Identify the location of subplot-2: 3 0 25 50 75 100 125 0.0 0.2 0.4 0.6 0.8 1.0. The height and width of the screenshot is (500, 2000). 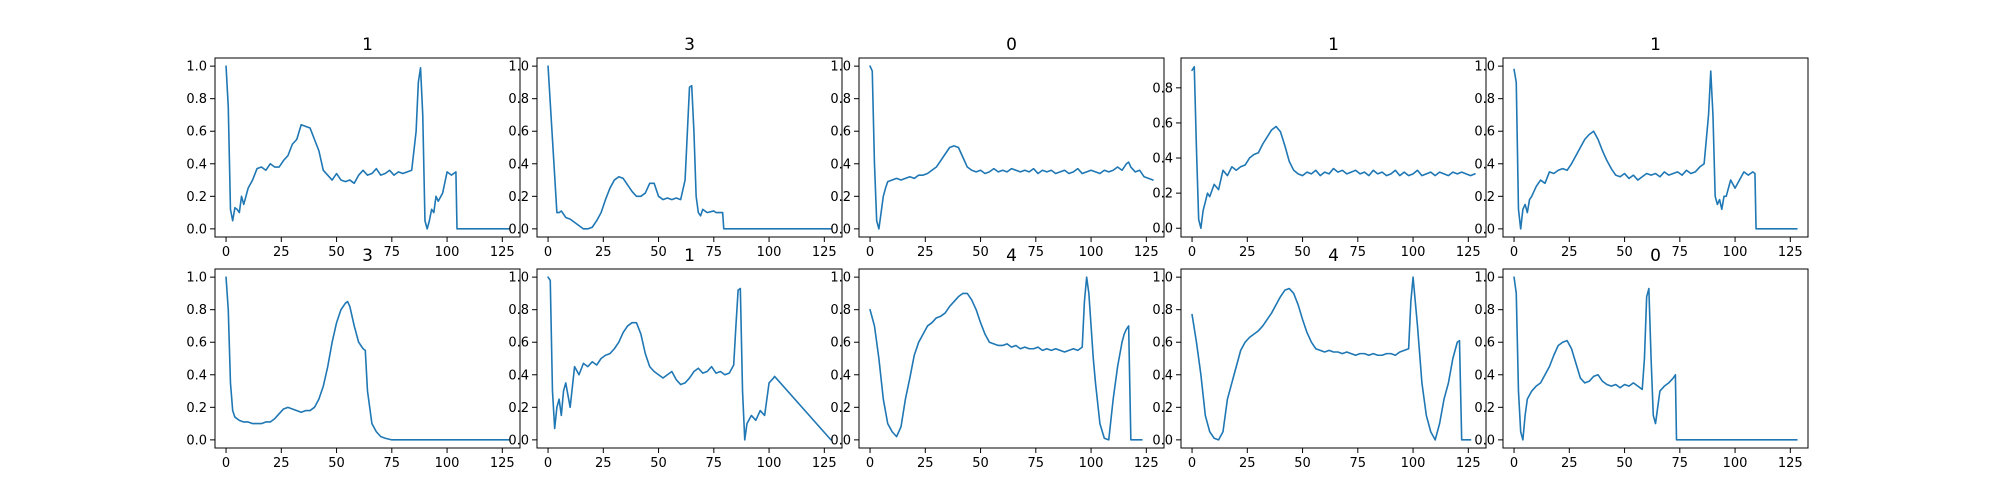
(675, 147).